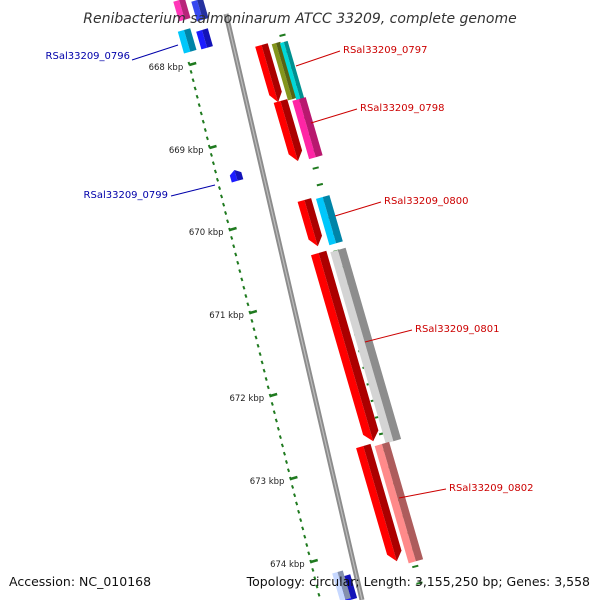 The height and width of the screenshot is (600, 600). What do you see at coordinates (457, 329) in the screenshot?
I see `gene-label-rsal33209_0801: RSal33209_0801` at bounding box center [457, 329].